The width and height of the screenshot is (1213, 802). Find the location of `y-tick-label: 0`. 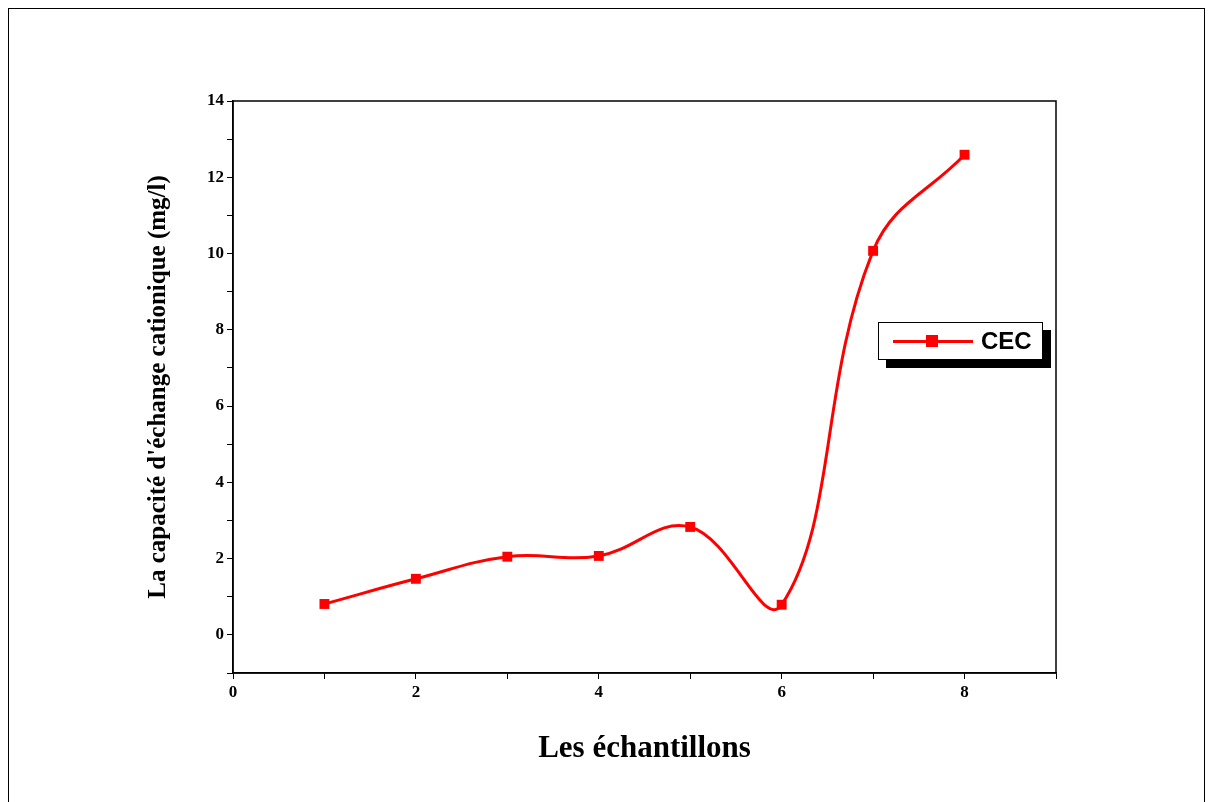

y-tick-label: 0 is located at coordinates (219, 634).